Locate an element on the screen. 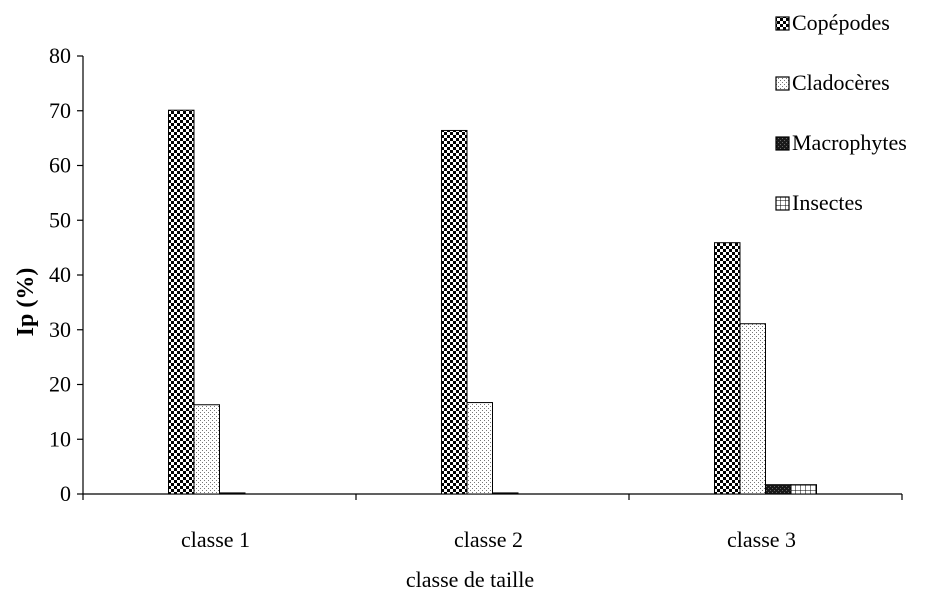 This screenshot has width=943, height=596. y-tick-label: 30 is located at coordinates (60, 329).